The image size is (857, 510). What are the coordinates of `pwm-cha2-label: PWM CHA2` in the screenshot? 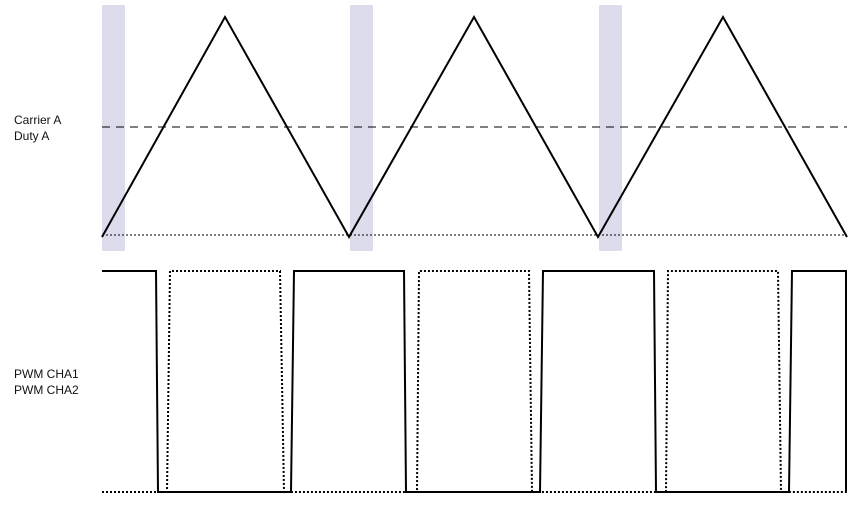 It's located at (46, 390).